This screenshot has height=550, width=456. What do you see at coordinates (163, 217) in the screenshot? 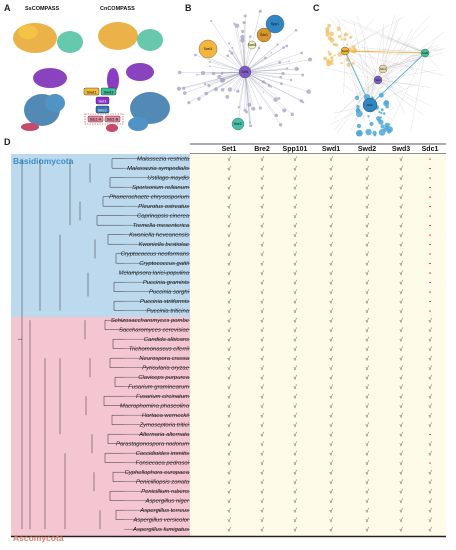
I see `species-name: Coprinopsis cinerea` at bounding box center [163, 217].